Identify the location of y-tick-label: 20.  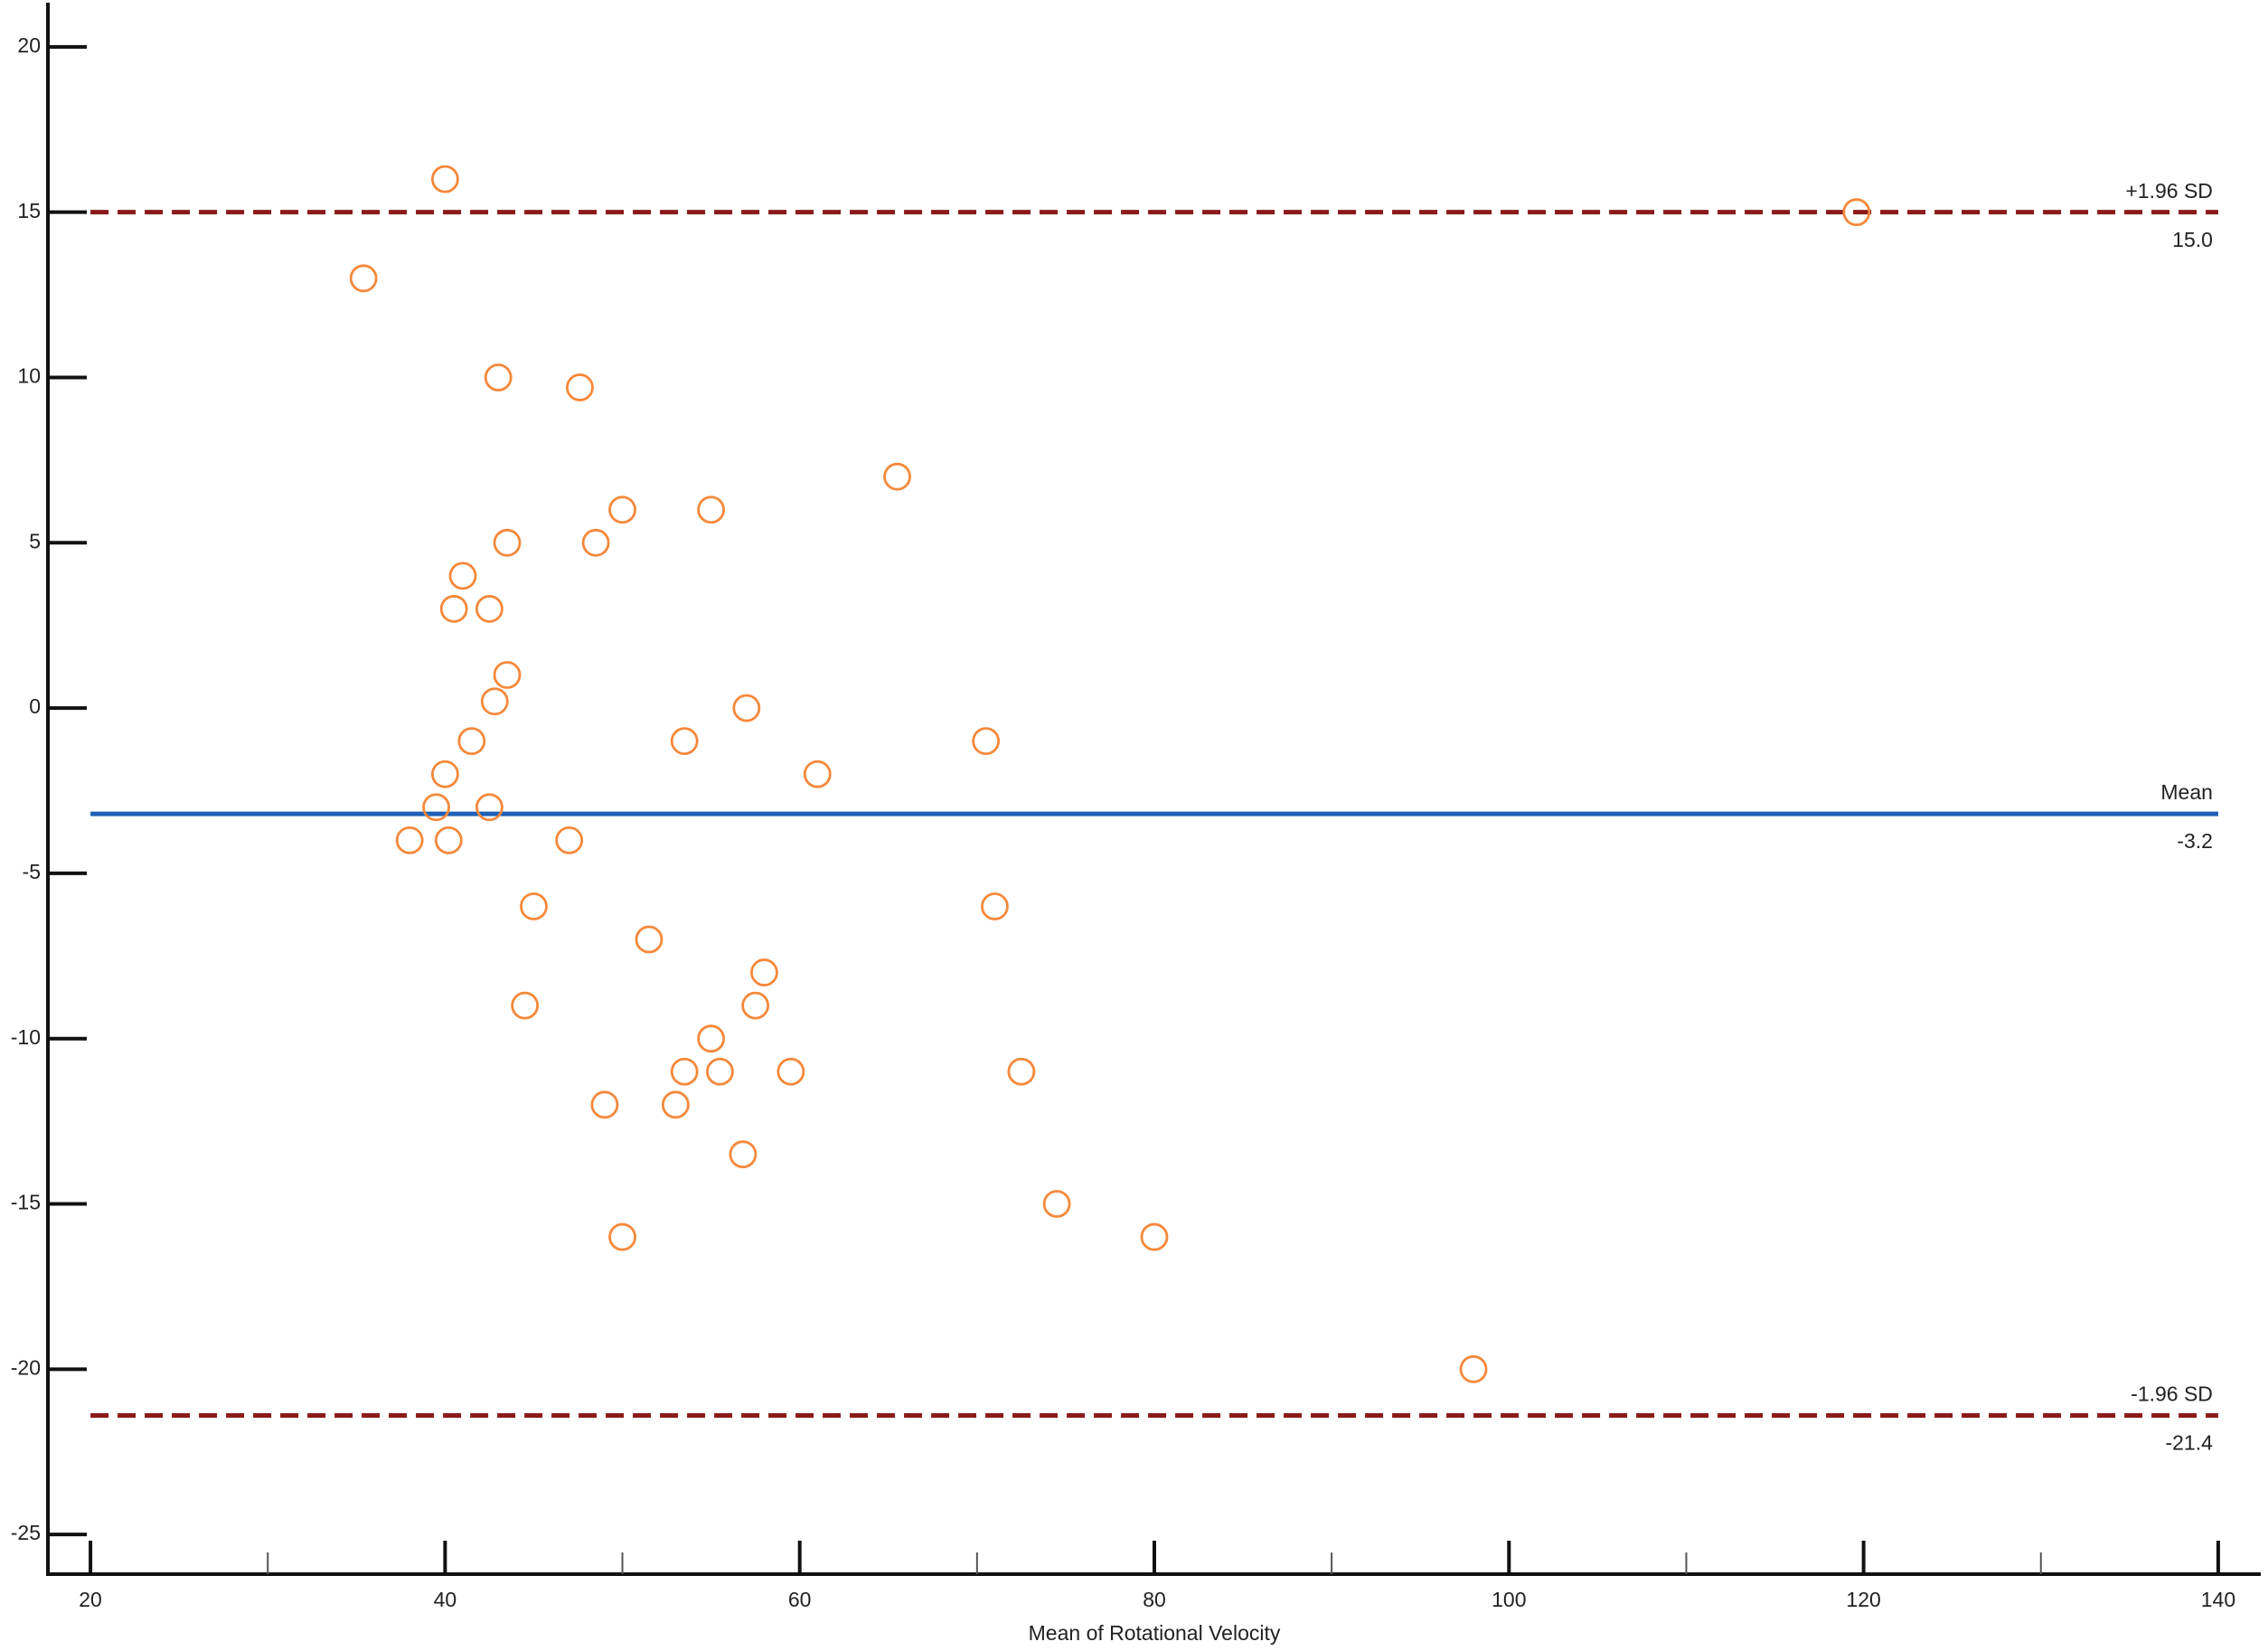
(29, 45).